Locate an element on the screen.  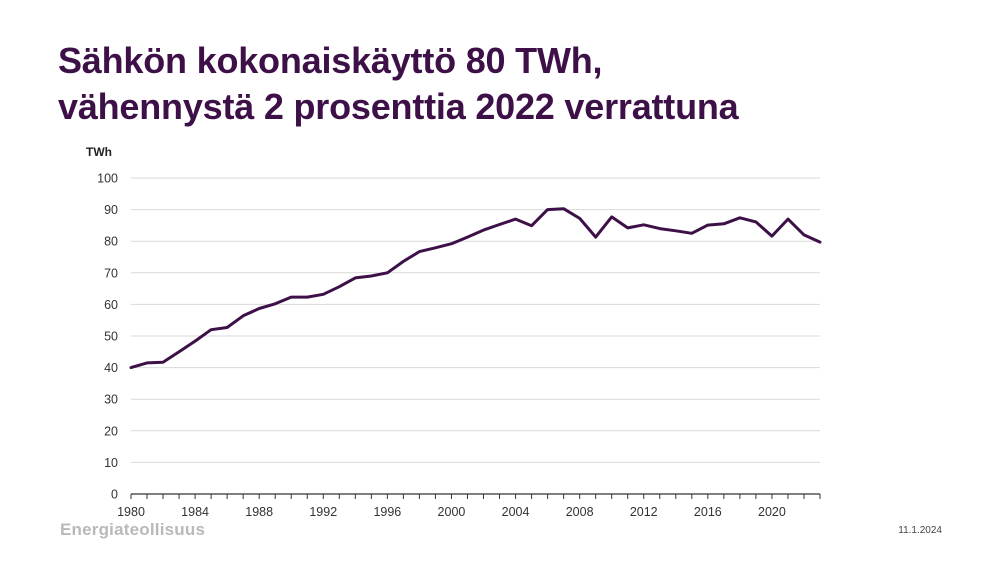
x-tick-label: 2016 is located at coordinates (708, 512).